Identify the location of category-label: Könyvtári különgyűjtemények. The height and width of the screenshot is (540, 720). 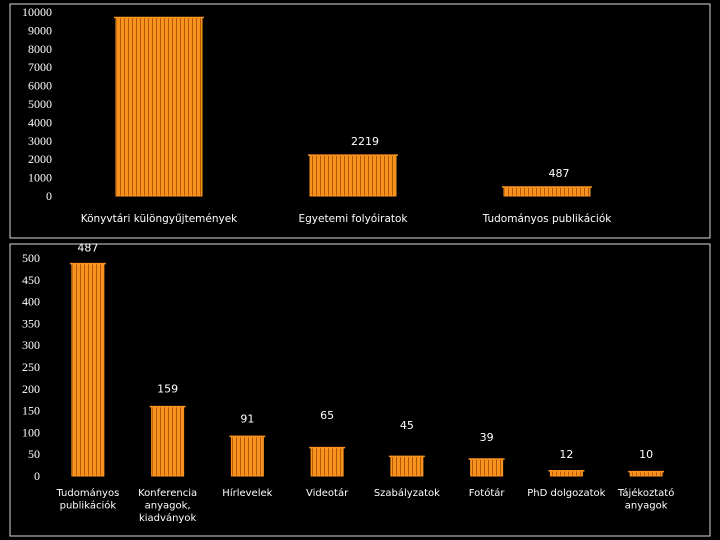
(159, 219).